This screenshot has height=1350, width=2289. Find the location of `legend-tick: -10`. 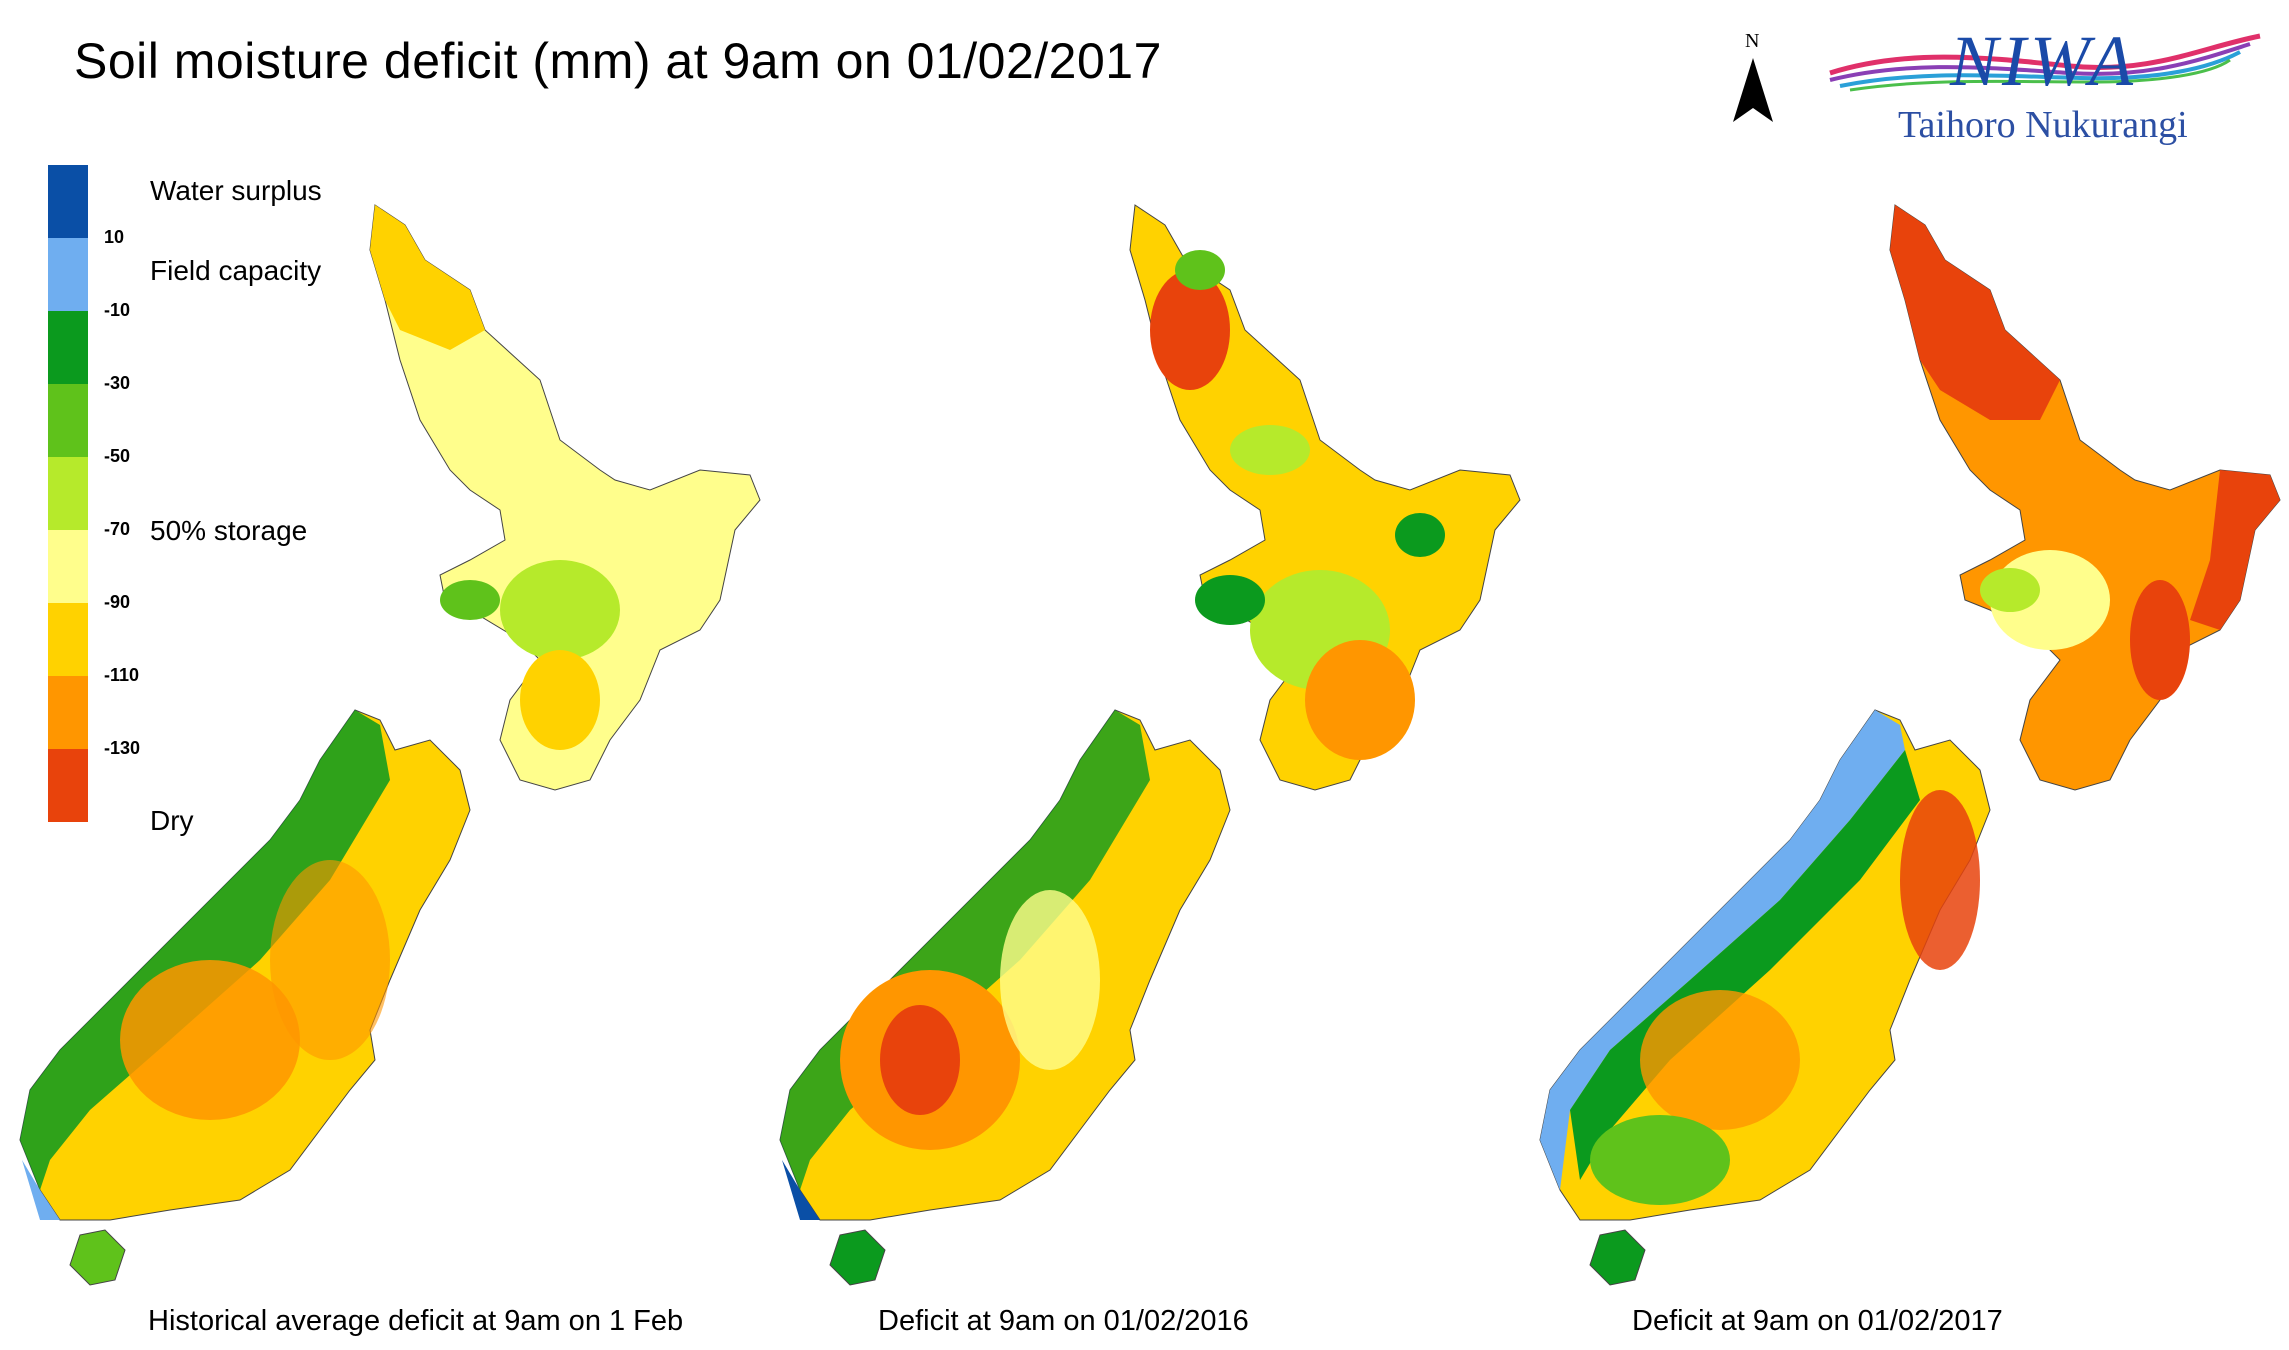

legend-tick: -10 is located at coordinates (117, 310).